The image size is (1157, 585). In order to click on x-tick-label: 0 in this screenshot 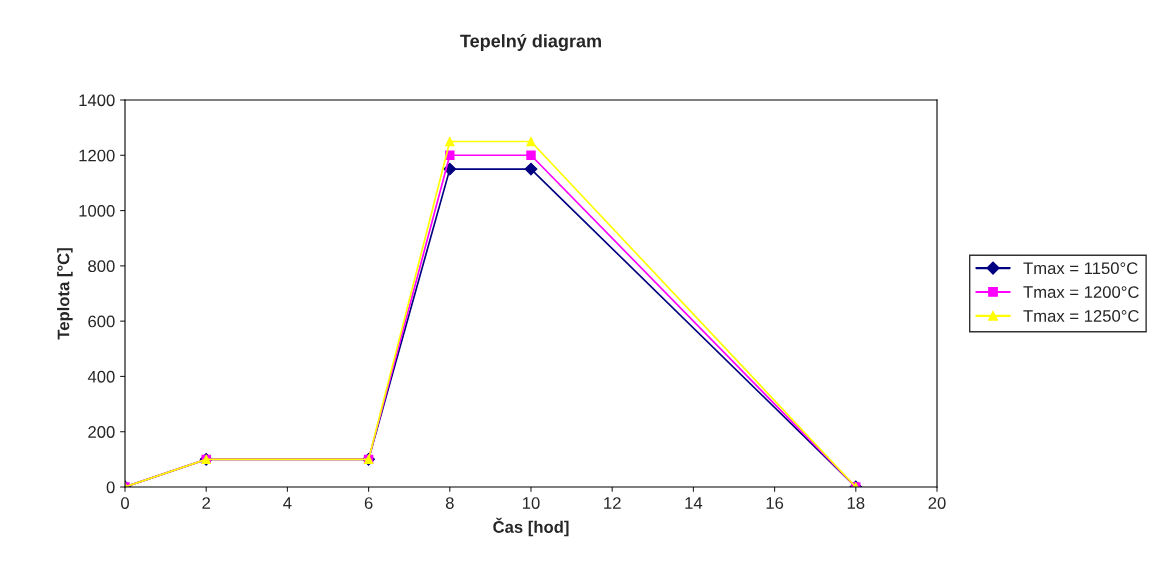, I will do `click(125, 503)`.